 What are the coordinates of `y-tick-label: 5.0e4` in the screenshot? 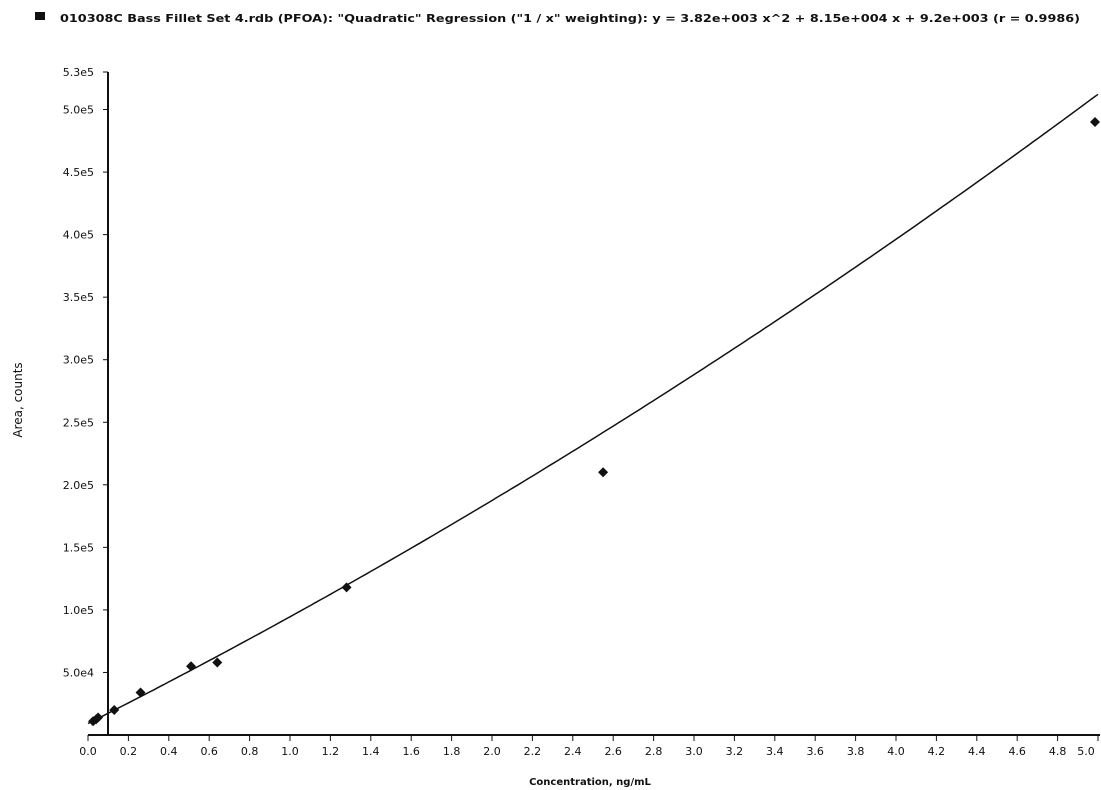 It's located at (78, 672).